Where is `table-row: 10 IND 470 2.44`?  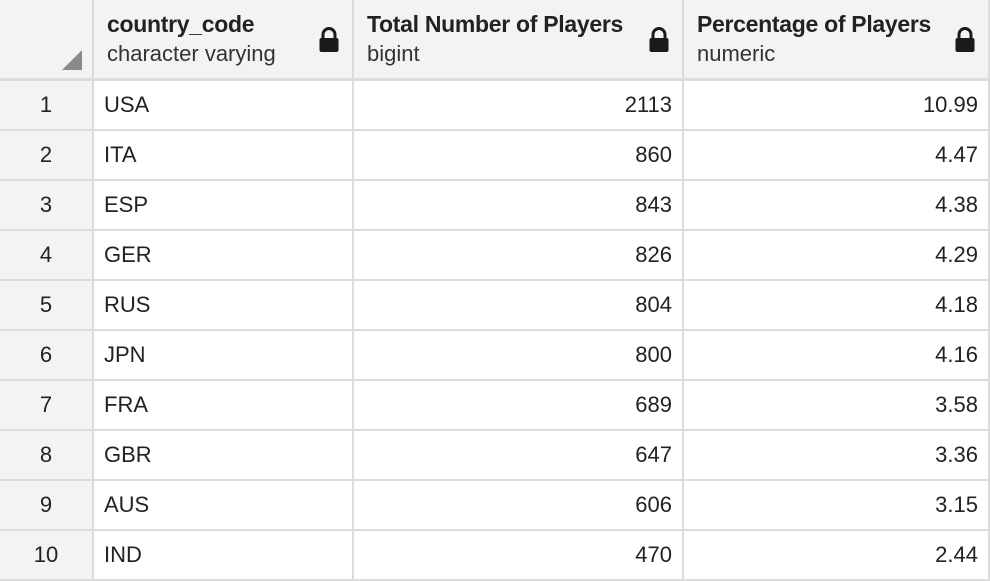 table-row: 10 IND 470 2.44 is located at coordinates (495, 555).